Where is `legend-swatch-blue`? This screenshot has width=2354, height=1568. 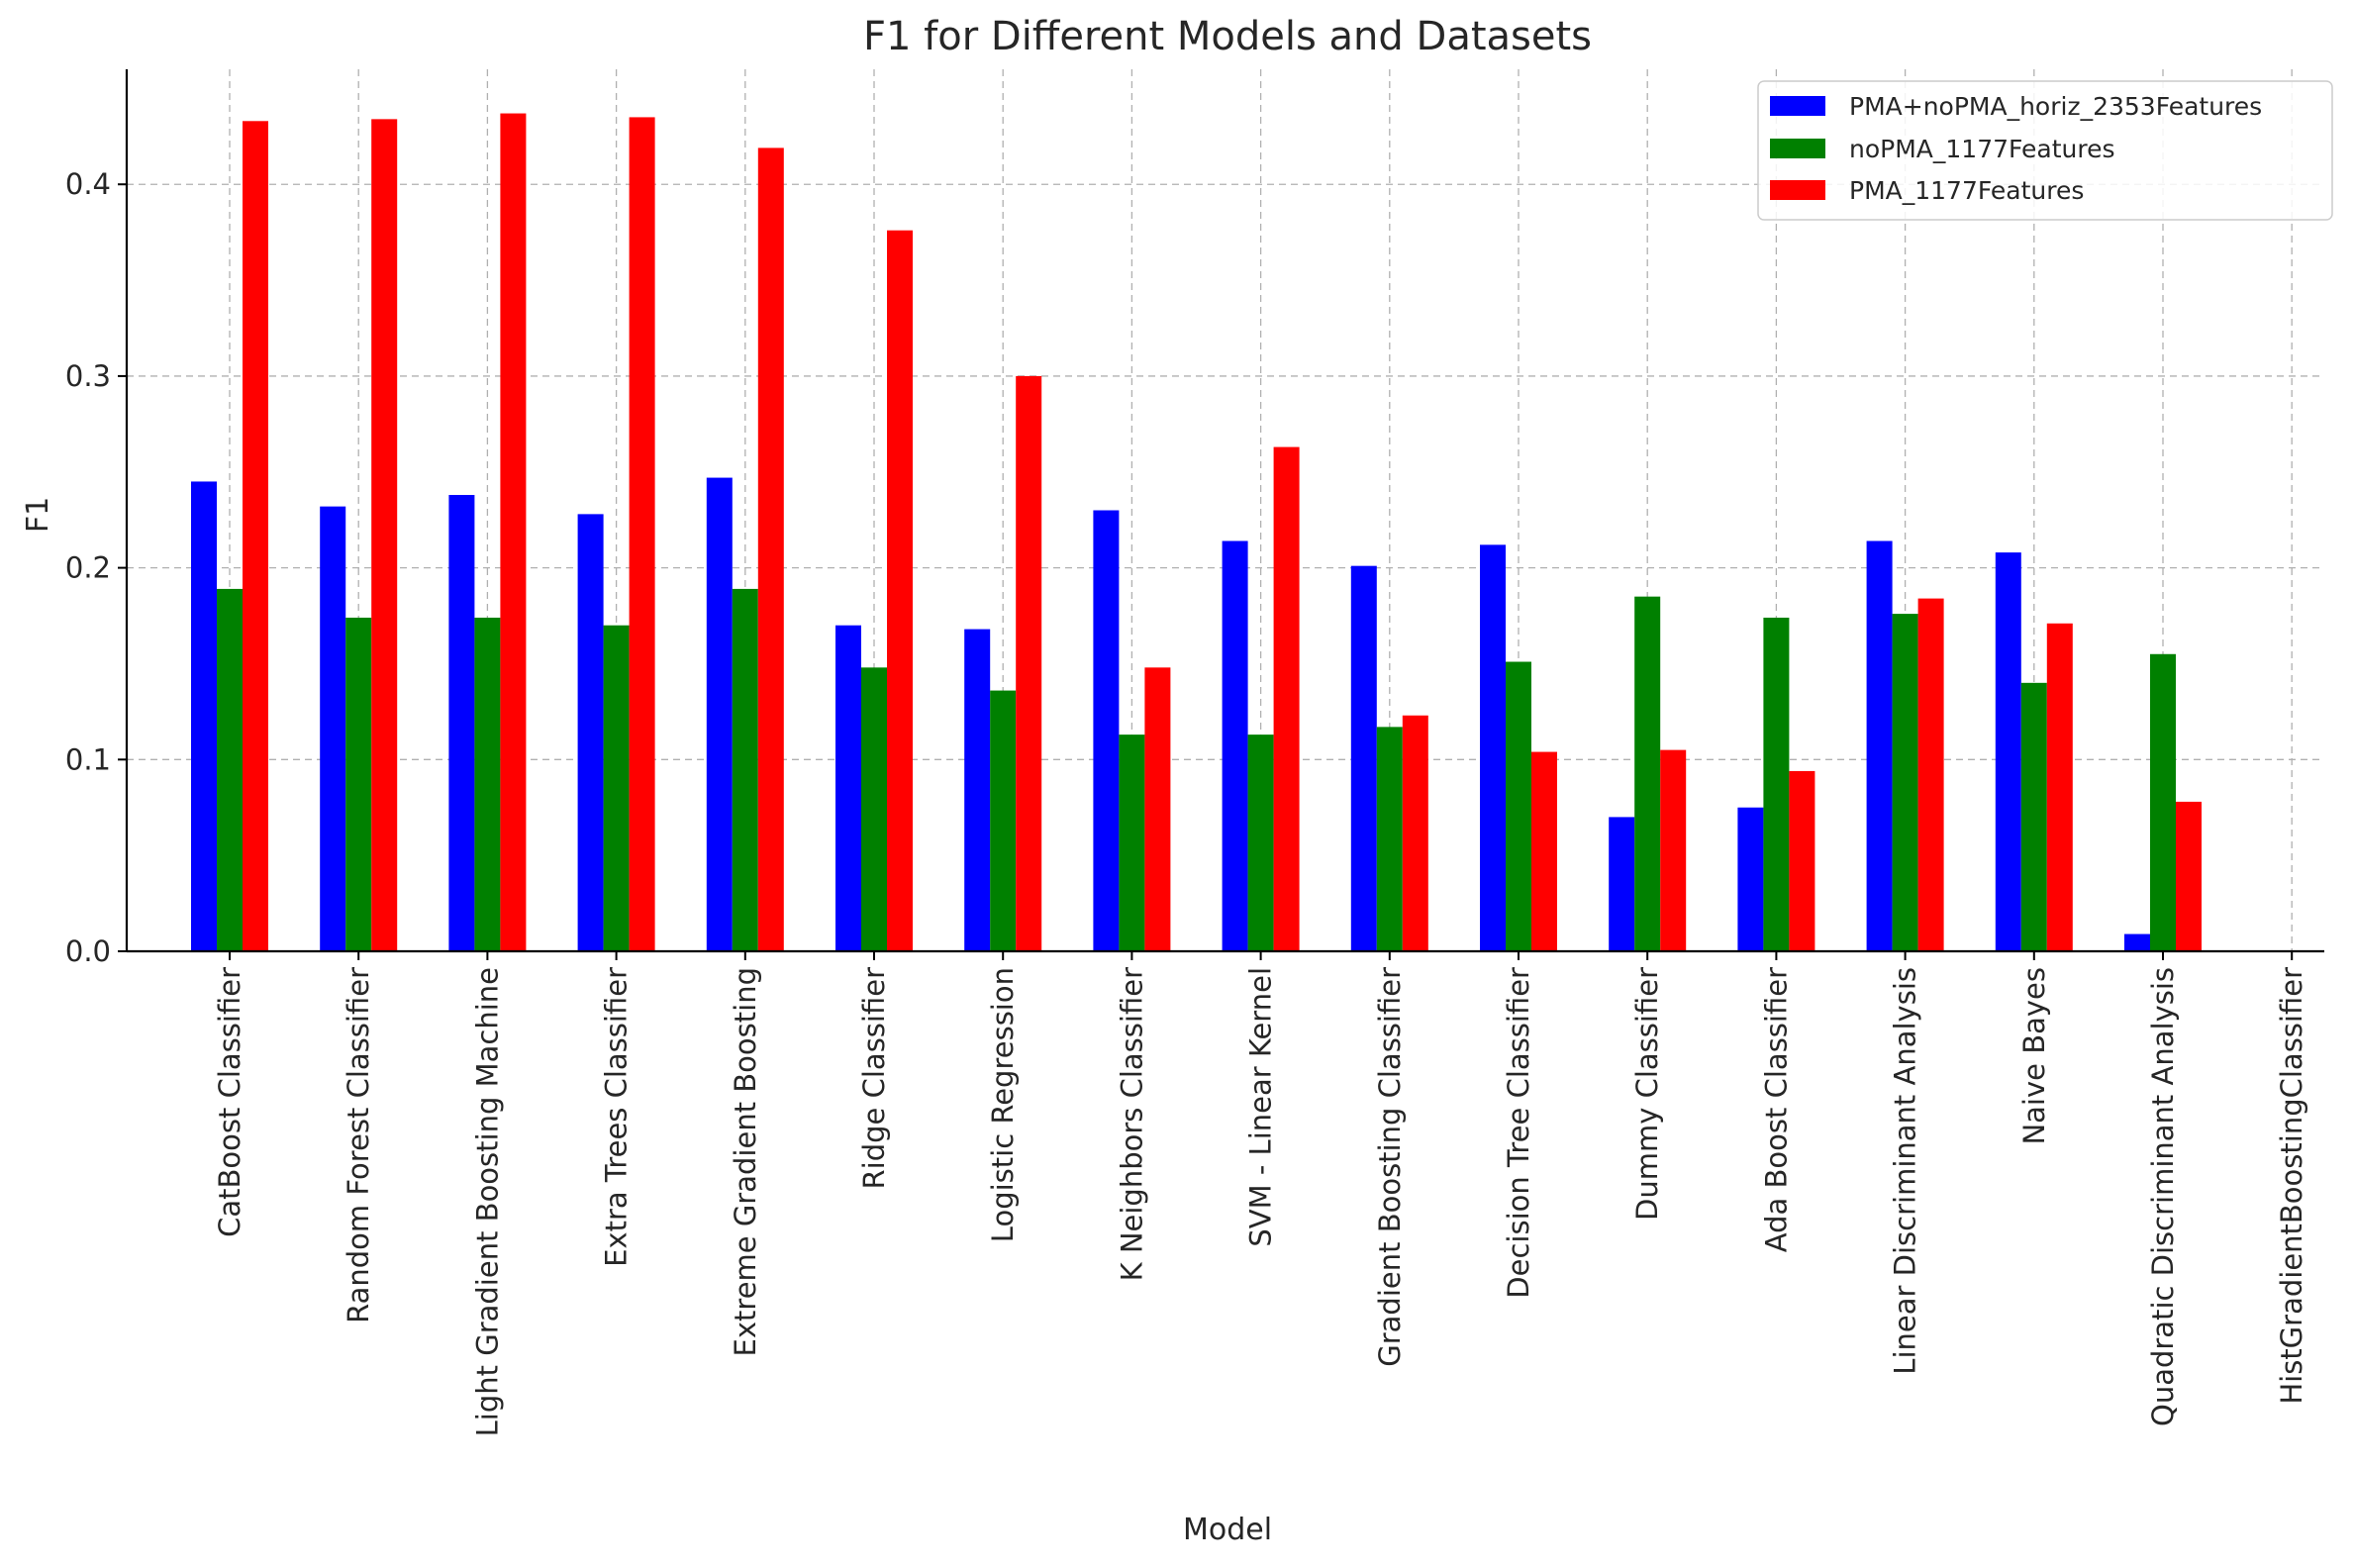 legend-swatch-blue is located at coordinates (1797, 106).